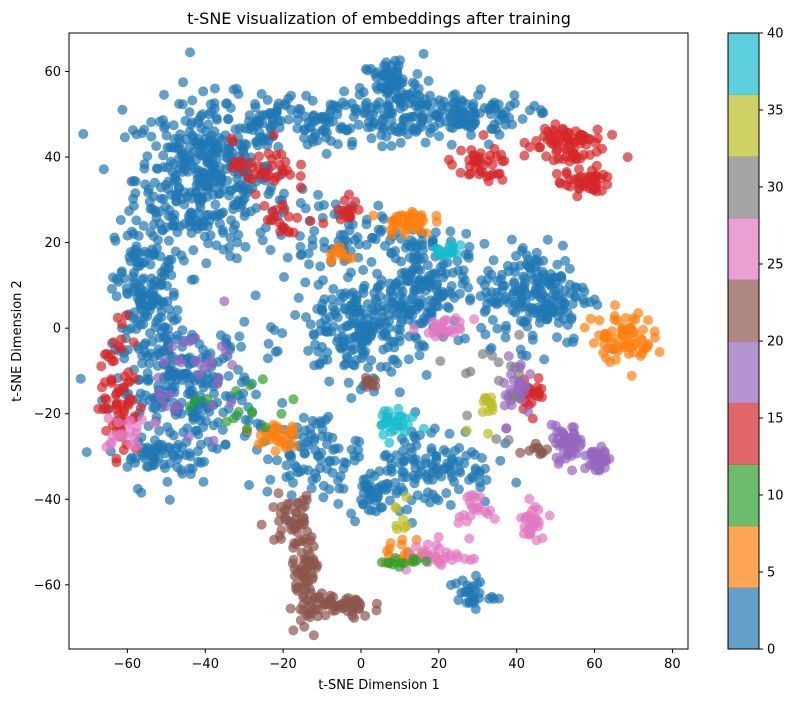  I want to click on colorbar-tick-label: 20, so click(775, 342).